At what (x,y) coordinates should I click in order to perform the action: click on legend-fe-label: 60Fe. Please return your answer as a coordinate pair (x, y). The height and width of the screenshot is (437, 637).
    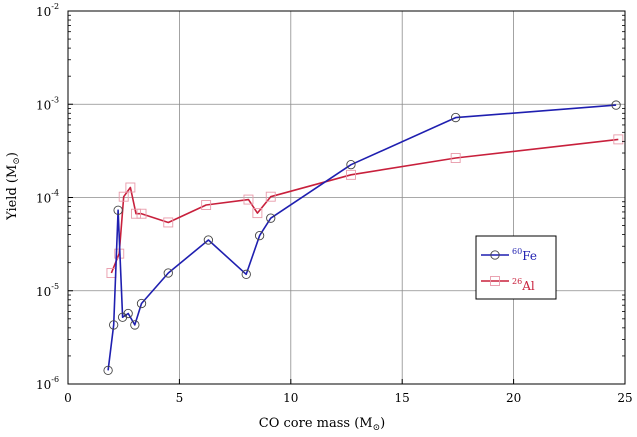
    Looking at the image, I should click on (524, 255).